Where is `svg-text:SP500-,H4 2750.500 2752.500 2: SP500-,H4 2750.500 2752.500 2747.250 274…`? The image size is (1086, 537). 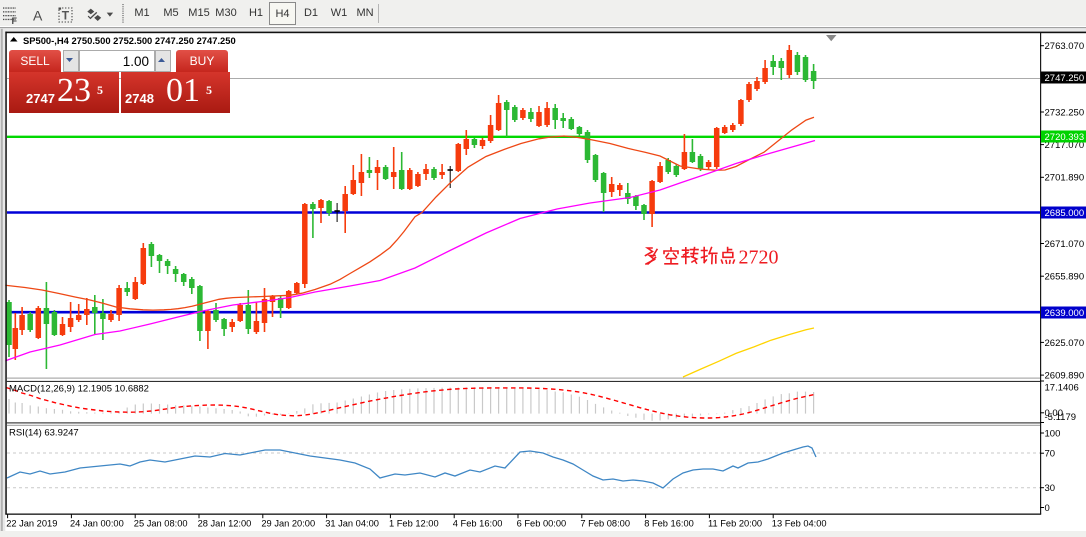 svg-text:SP500-,H4 2750.500 2752.500 2: SP500-,H4 2750.500 2752.500 2747.250 274… is located at coordinates (129, 40).